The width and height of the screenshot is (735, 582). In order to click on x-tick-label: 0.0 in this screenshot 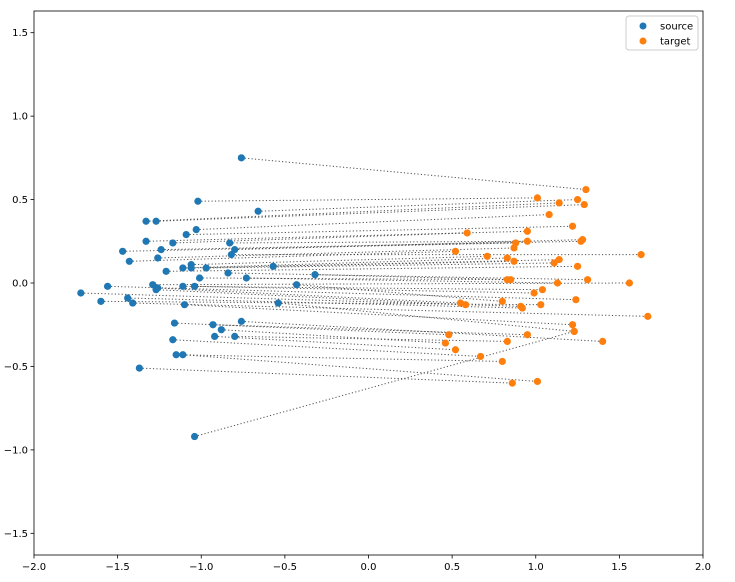, I will do `click(369, 567)`.